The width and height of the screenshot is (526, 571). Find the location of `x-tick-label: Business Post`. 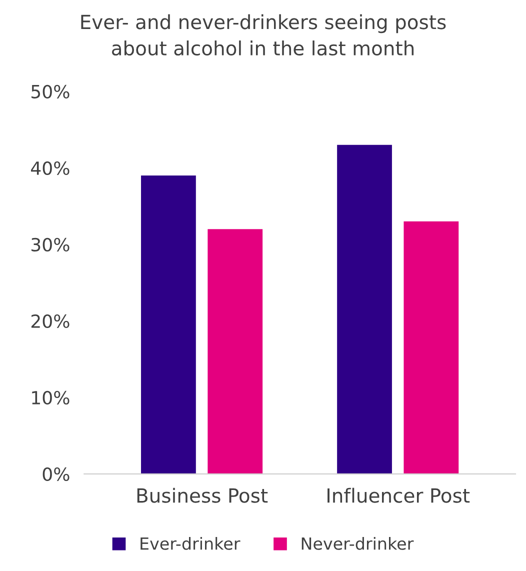

x-tick-label: Business Post is located at coordinates (202, 495).